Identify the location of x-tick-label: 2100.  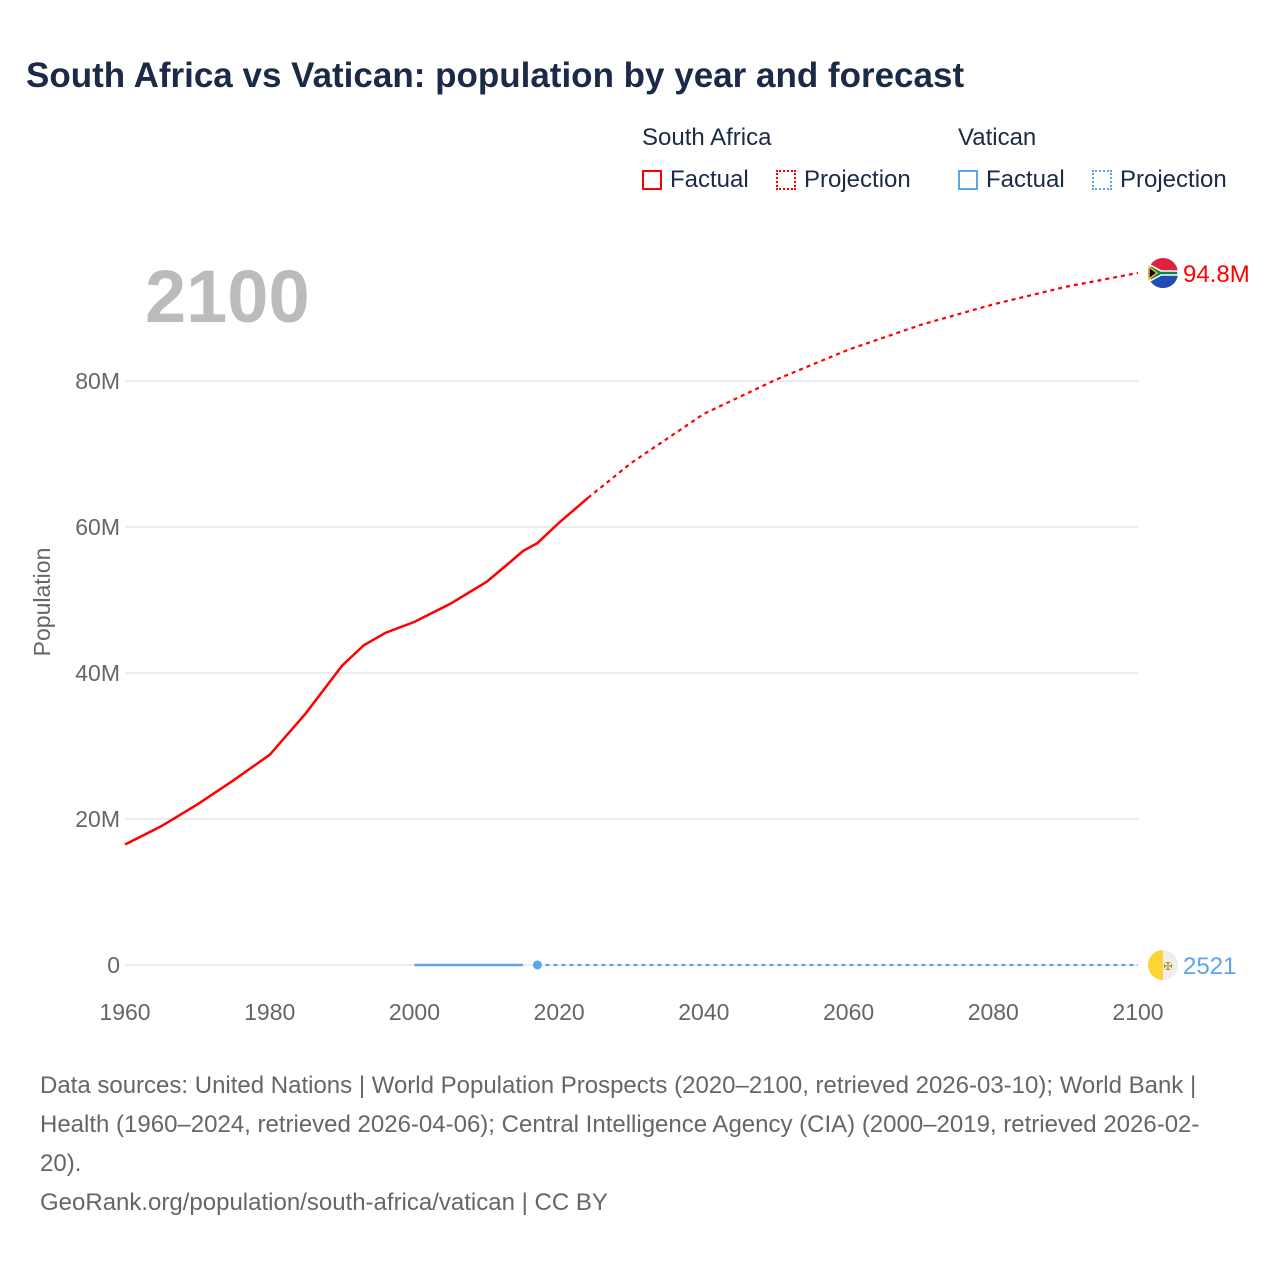
(1137, 1012).